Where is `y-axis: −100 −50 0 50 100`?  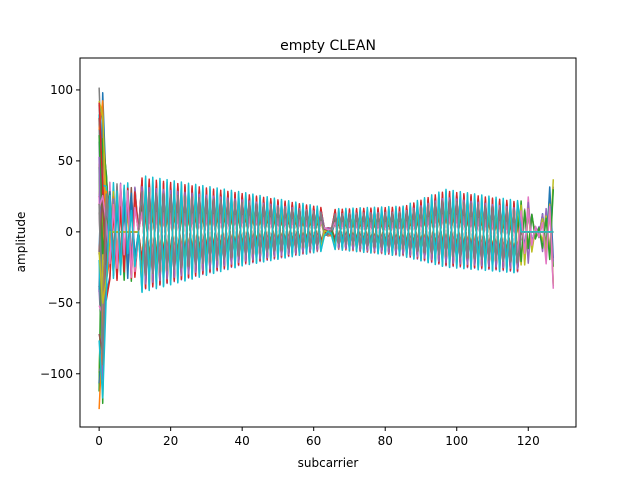
y-axis: −100 −50 0 50 100 is located at coordinates (60, 232).